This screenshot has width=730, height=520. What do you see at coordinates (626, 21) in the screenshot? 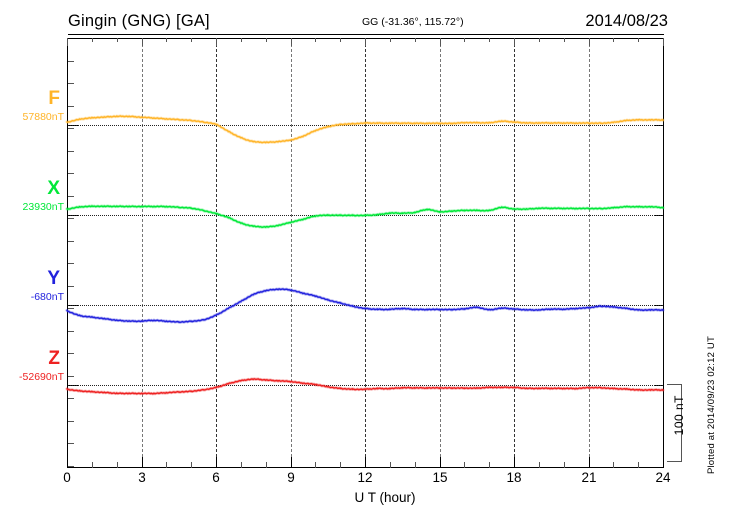
I see `observation-date: 2014/08/23` at bounding box center [626, 21].